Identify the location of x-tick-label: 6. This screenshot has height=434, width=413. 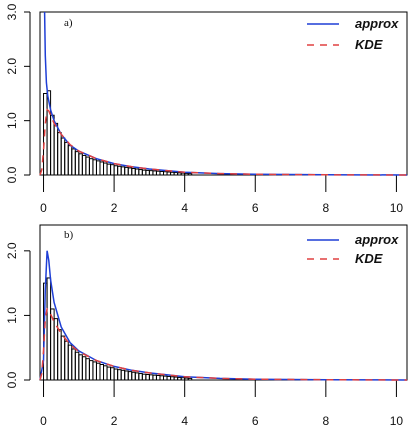
(255, 208).